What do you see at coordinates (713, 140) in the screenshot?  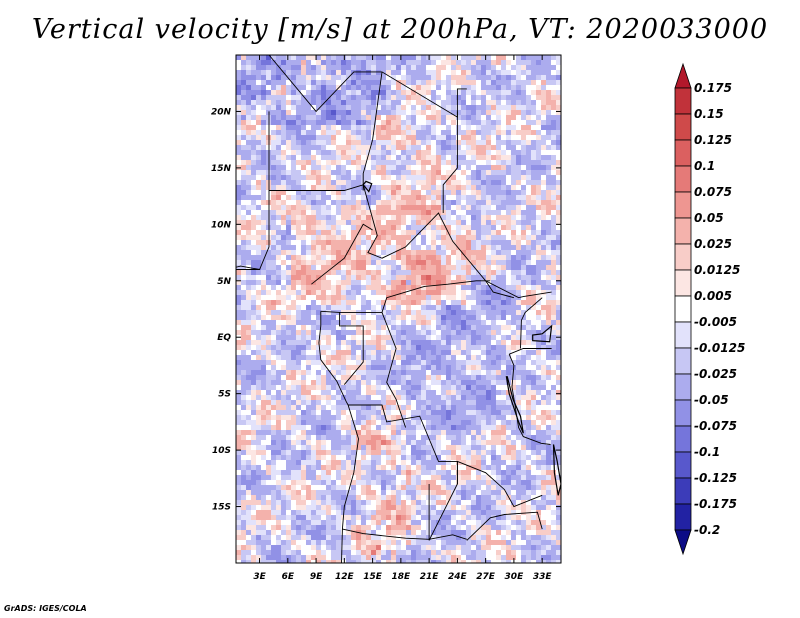 I see `colorbar-label: 0.125` at bounding box center [713, 140].